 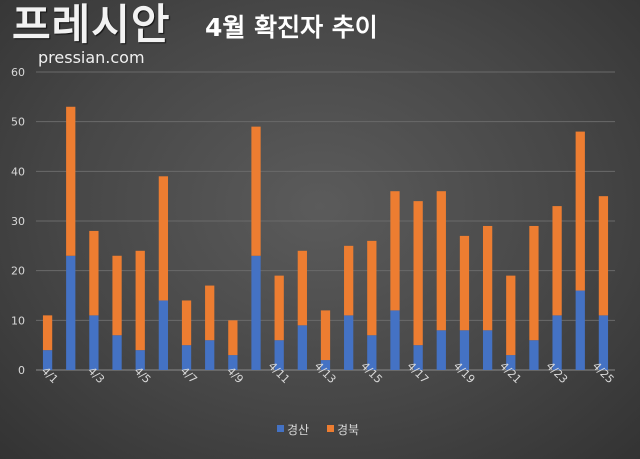 What do you see at coordinates (279, 372) in the screenshot?
I see `x-tick-label: 4/11` at bounding box center [279, 372].